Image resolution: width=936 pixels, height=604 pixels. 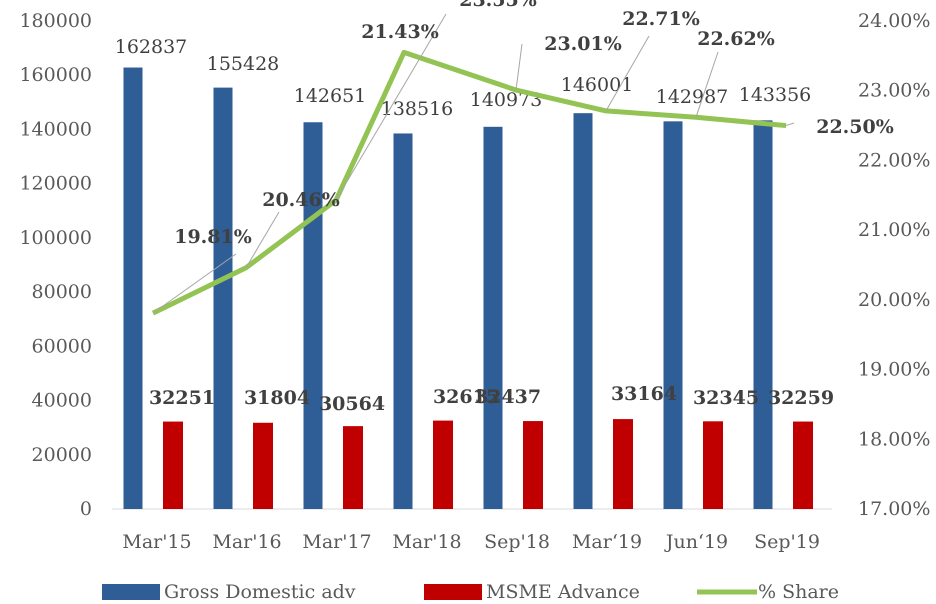 What do you see at coordinates (243, 64) in the screenshot?
I see `gdp-data-label: 155428` at bounding box center [243, 64].